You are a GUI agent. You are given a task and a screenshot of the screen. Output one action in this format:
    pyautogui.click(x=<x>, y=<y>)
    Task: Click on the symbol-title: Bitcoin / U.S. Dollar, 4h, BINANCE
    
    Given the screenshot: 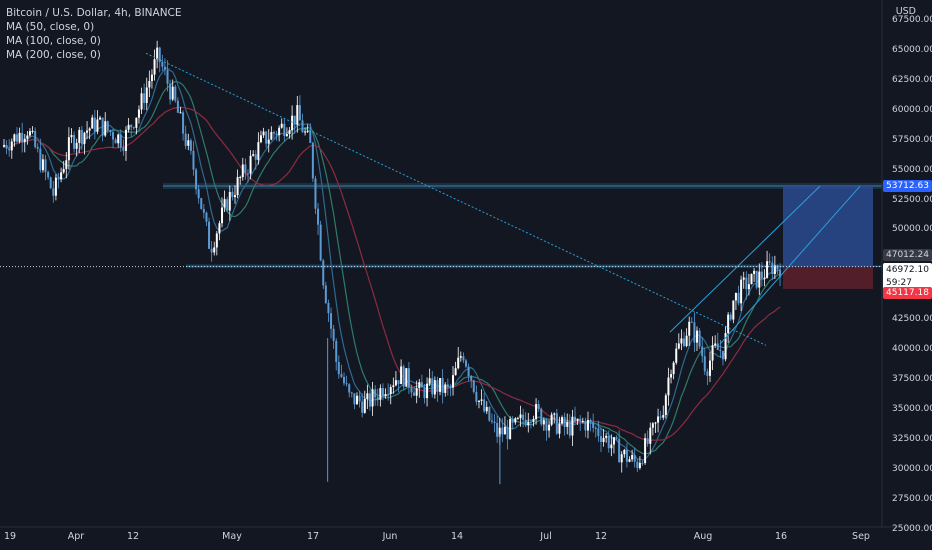 What is the action you would take?
    pyautogui.click(x=94, y=13)
    